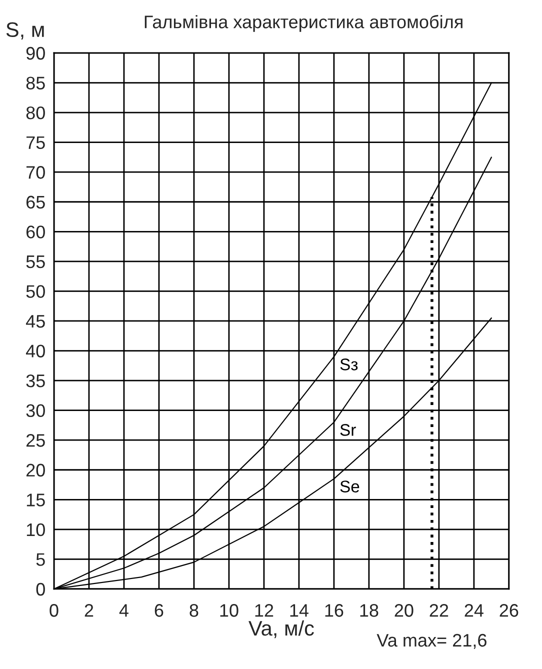 Image resolution: width=542 pixels, height=669 pixels. I want to click on y-tick-label: 5, so click(40, 559).